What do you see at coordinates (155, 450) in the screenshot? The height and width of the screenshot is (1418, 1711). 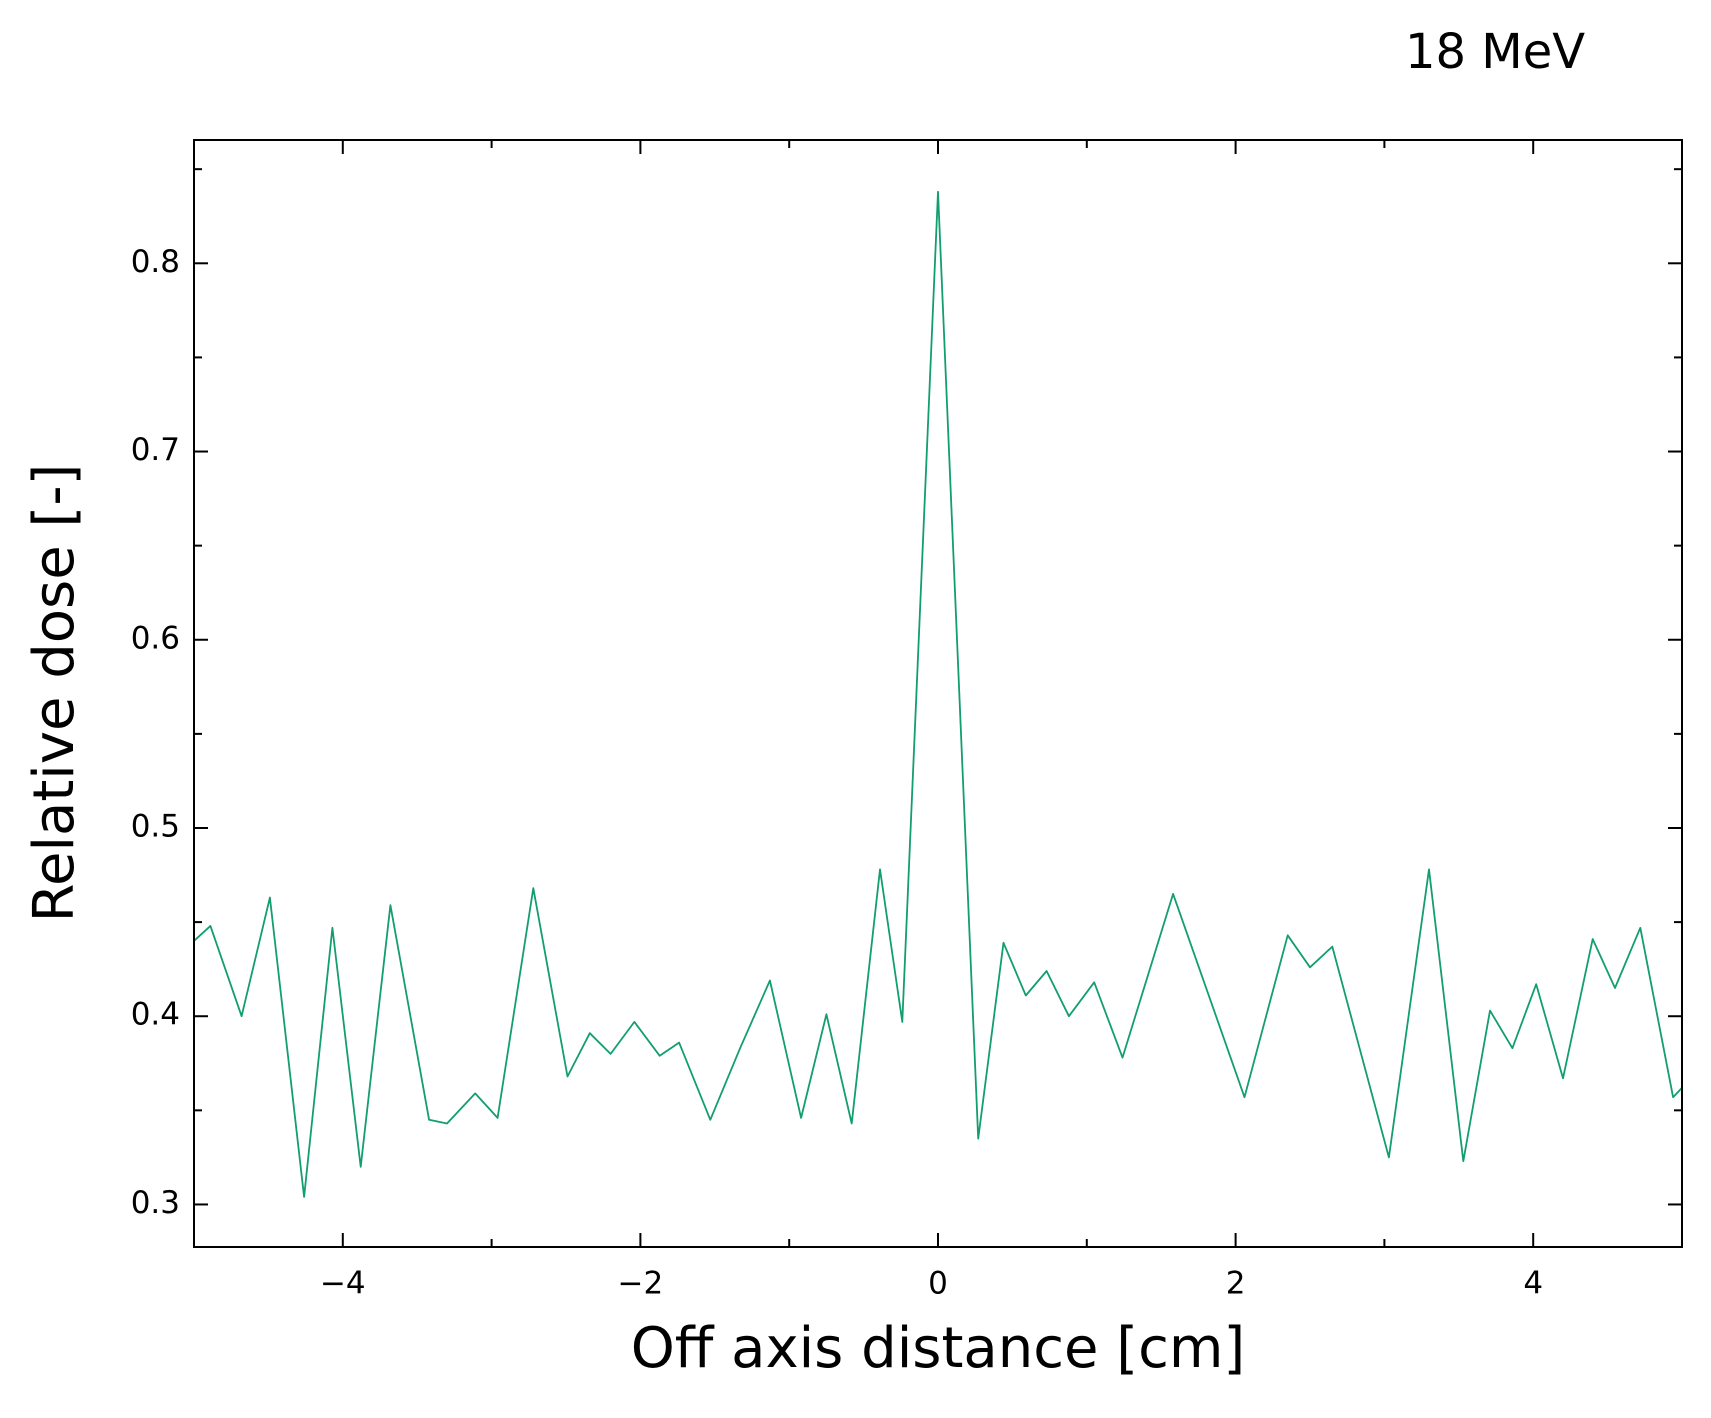 I see `y-tick-label: 0.7` at bounding box center [155, 450].